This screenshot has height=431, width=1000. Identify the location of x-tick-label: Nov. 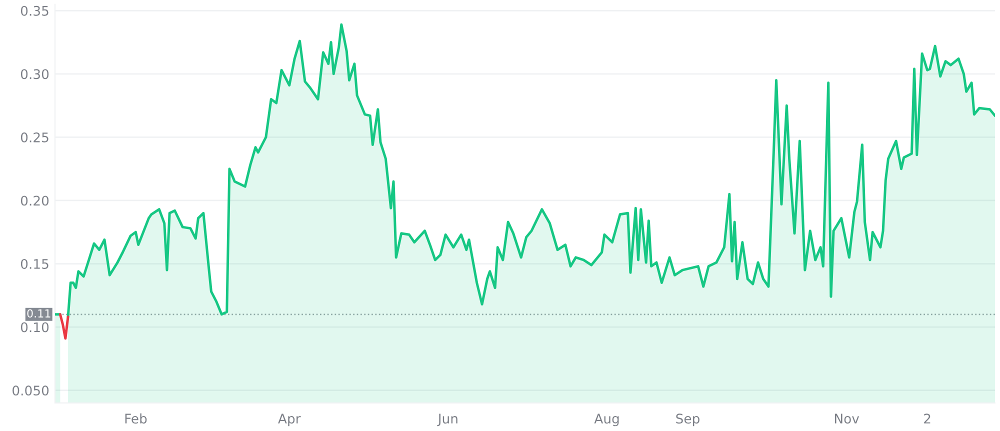
(847, 419).